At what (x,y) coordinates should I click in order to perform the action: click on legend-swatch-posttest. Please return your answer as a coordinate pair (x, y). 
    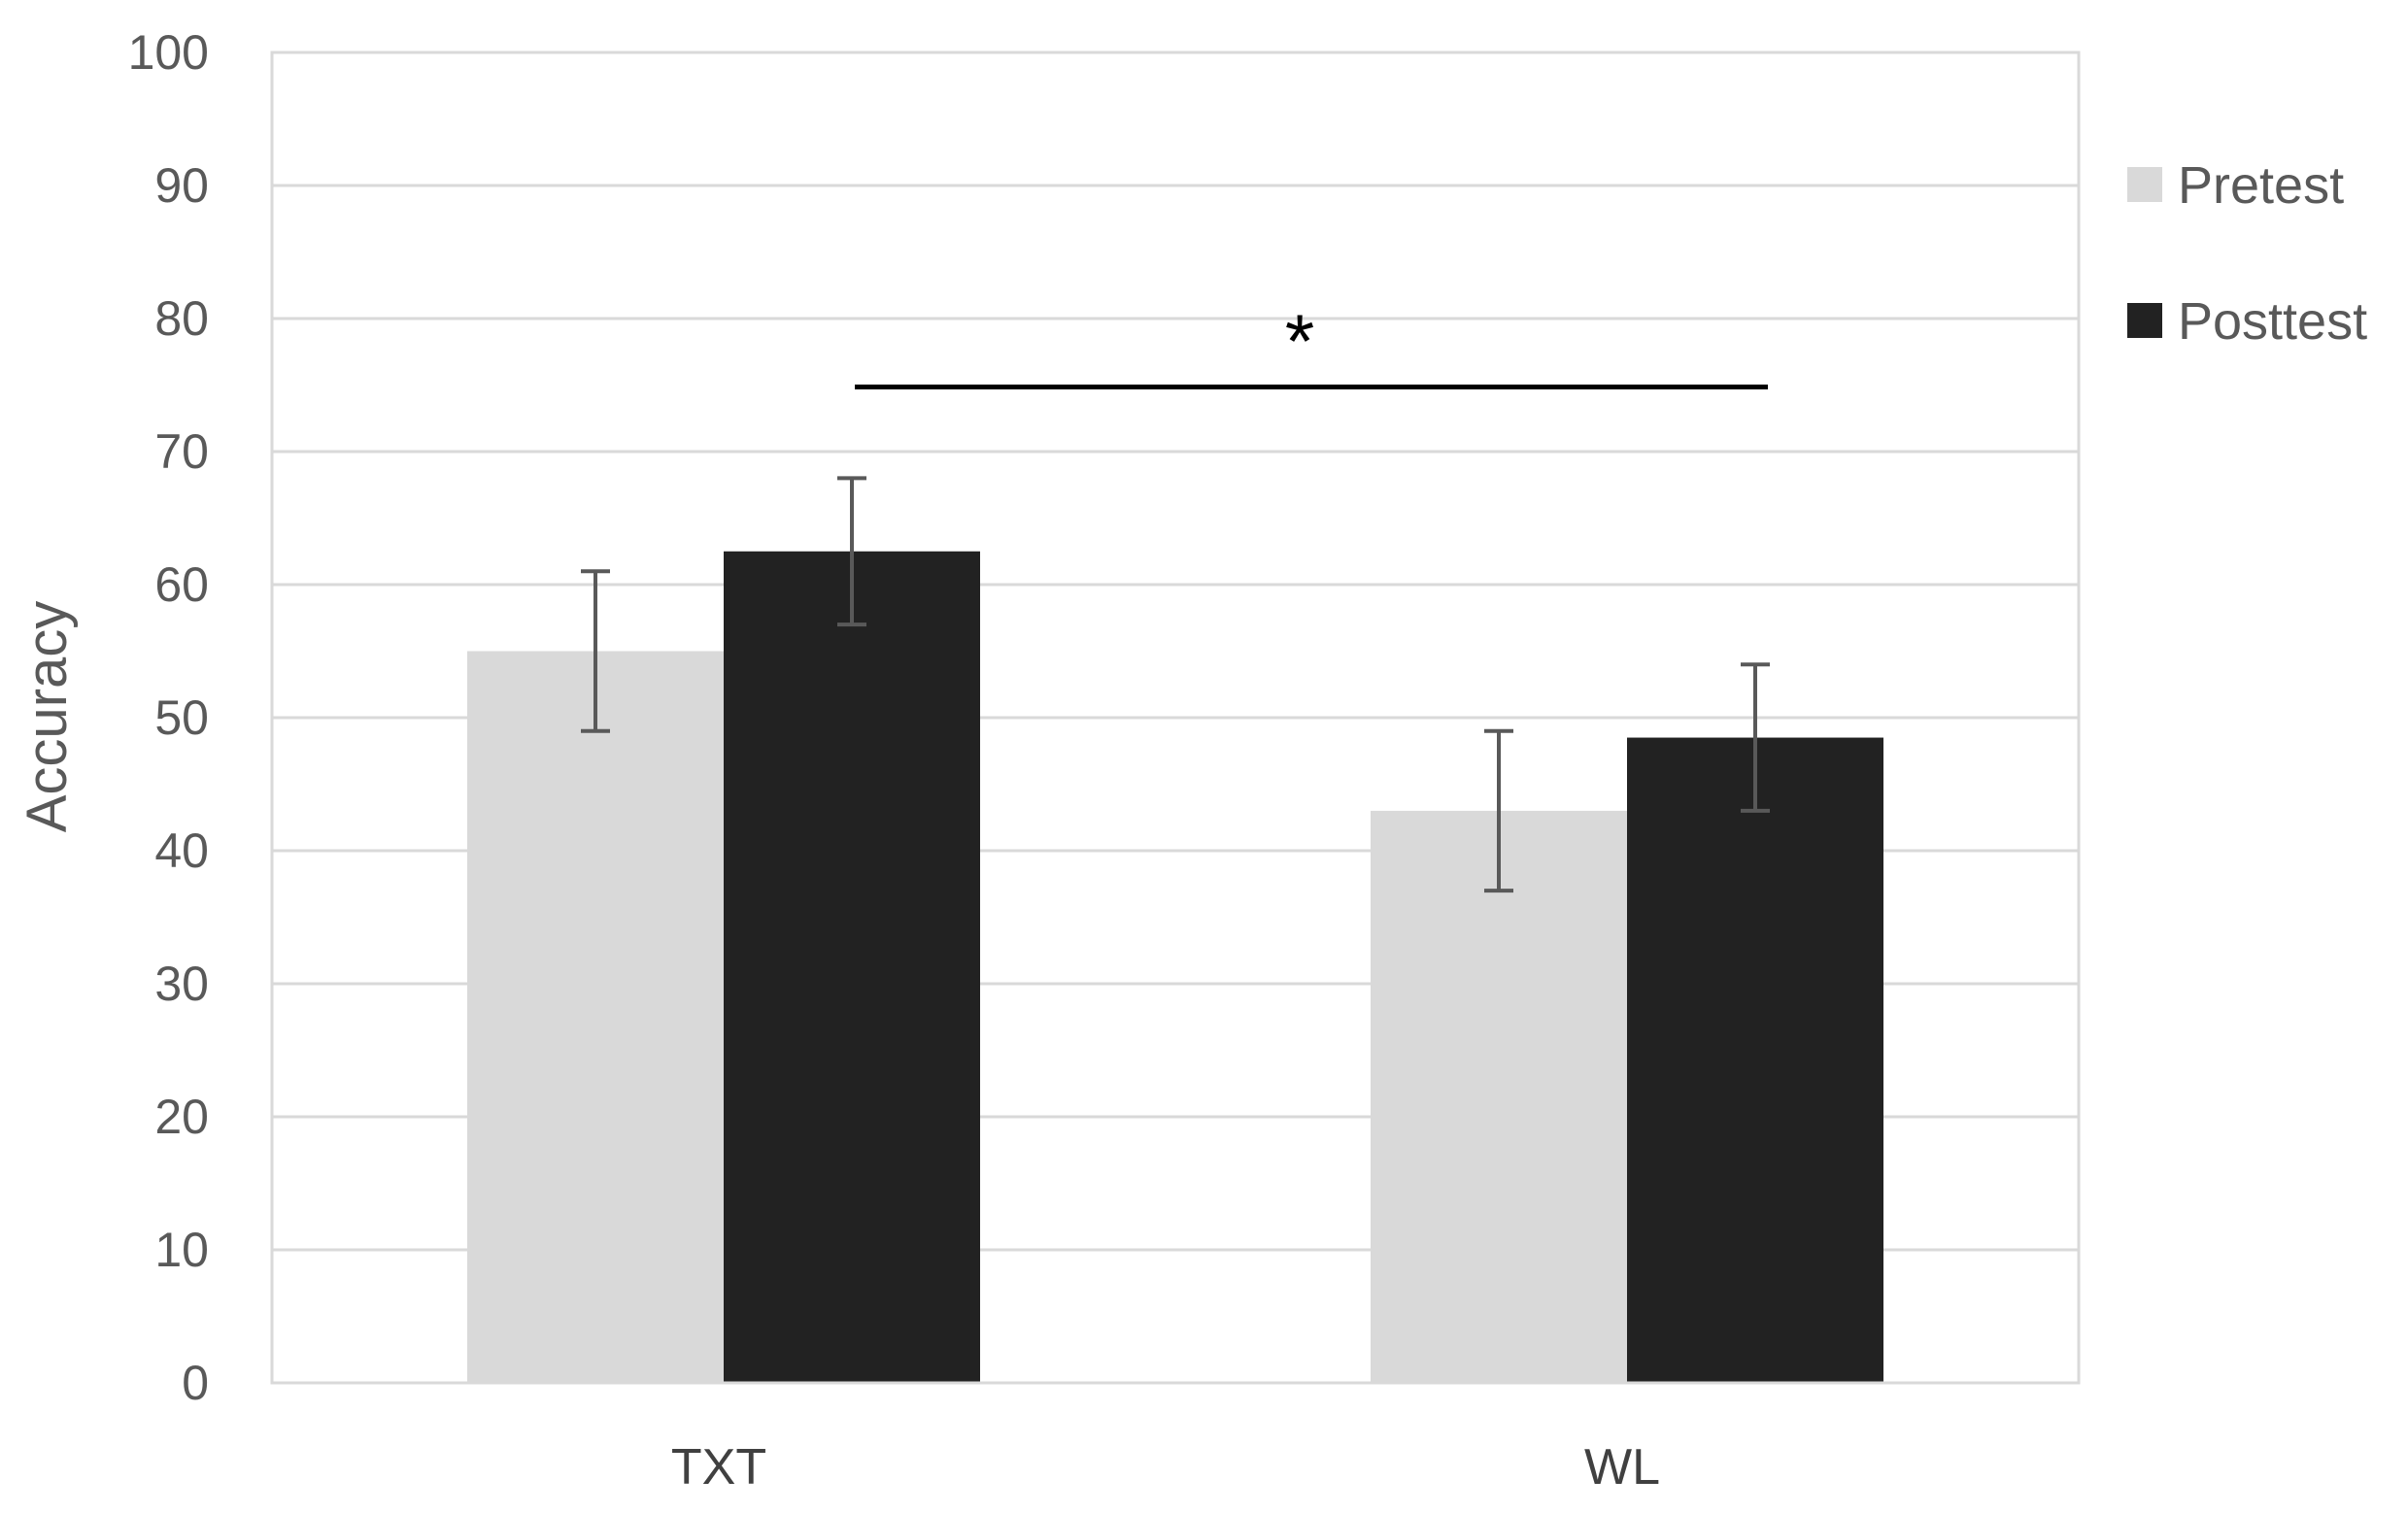
    Looking at the image, I should click on (2144, 320).